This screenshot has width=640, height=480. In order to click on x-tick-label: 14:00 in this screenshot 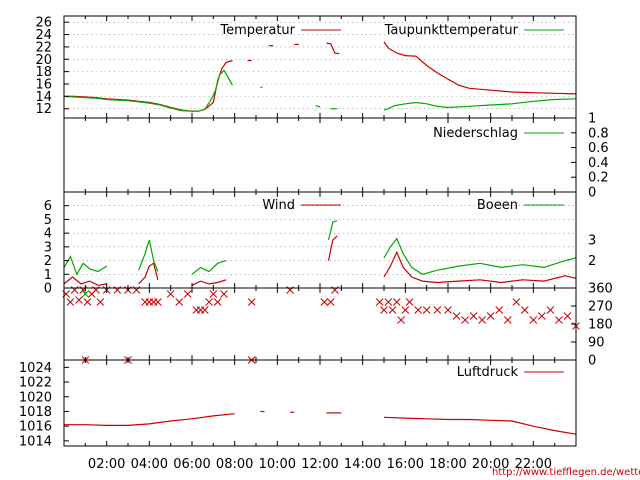, I will do `click(362, 464)`.